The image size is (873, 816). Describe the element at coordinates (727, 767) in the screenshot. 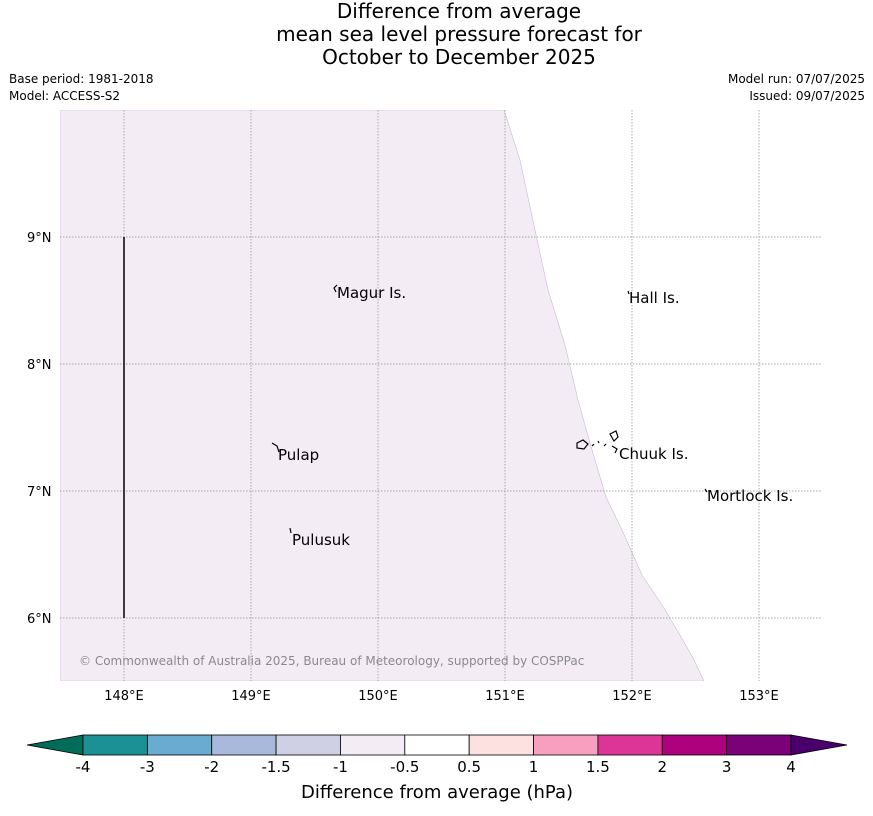

I see `colorbar-tick-label: 3` at that location.